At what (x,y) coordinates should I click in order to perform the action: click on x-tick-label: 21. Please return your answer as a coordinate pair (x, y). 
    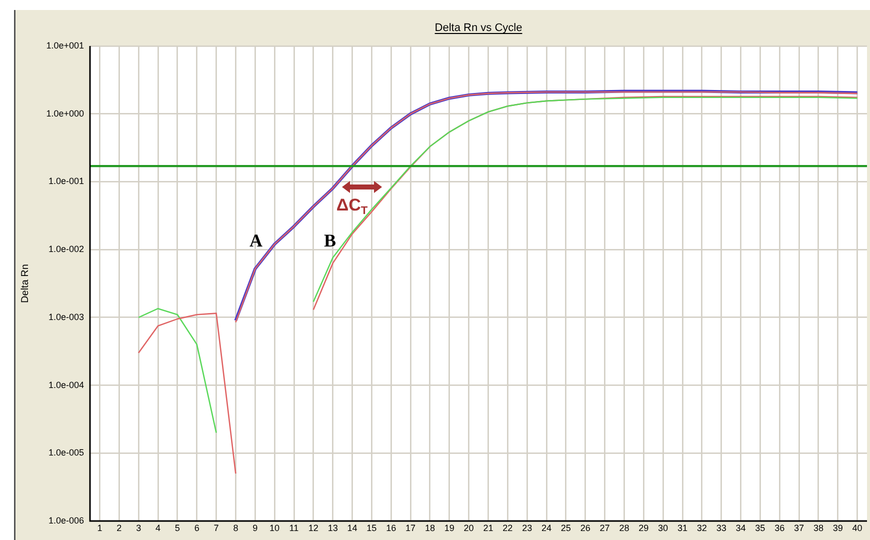
    Looking at the image, I should click on (488, 527).